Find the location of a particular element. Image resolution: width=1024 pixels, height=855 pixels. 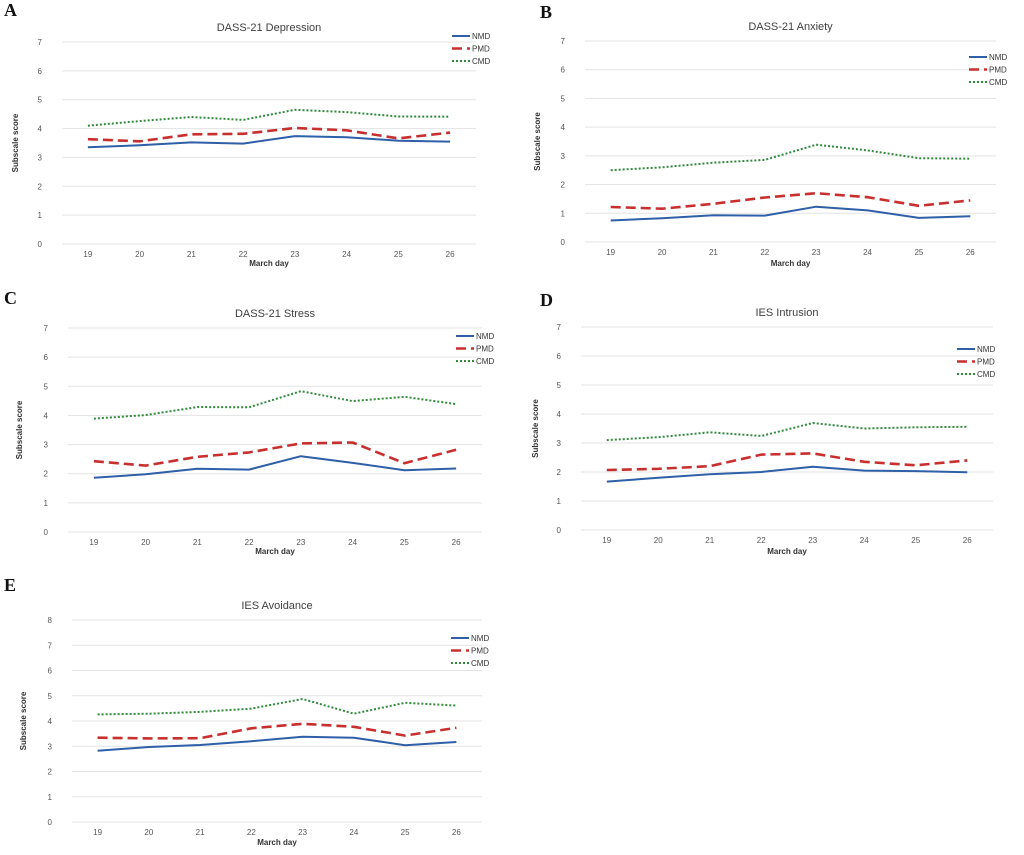

chart-title: IES Intrusion is located at coordinates (787, 313).